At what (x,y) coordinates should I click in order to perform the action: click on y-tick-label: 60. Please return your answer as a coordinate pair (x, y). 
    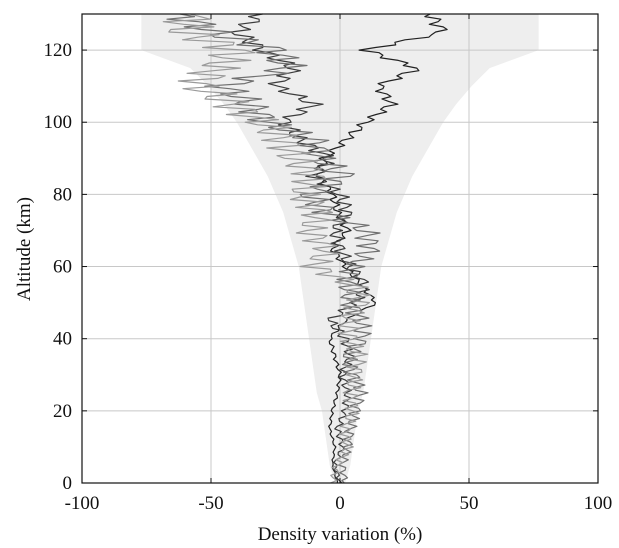
    Looking at the image, I should click on (62, 267).